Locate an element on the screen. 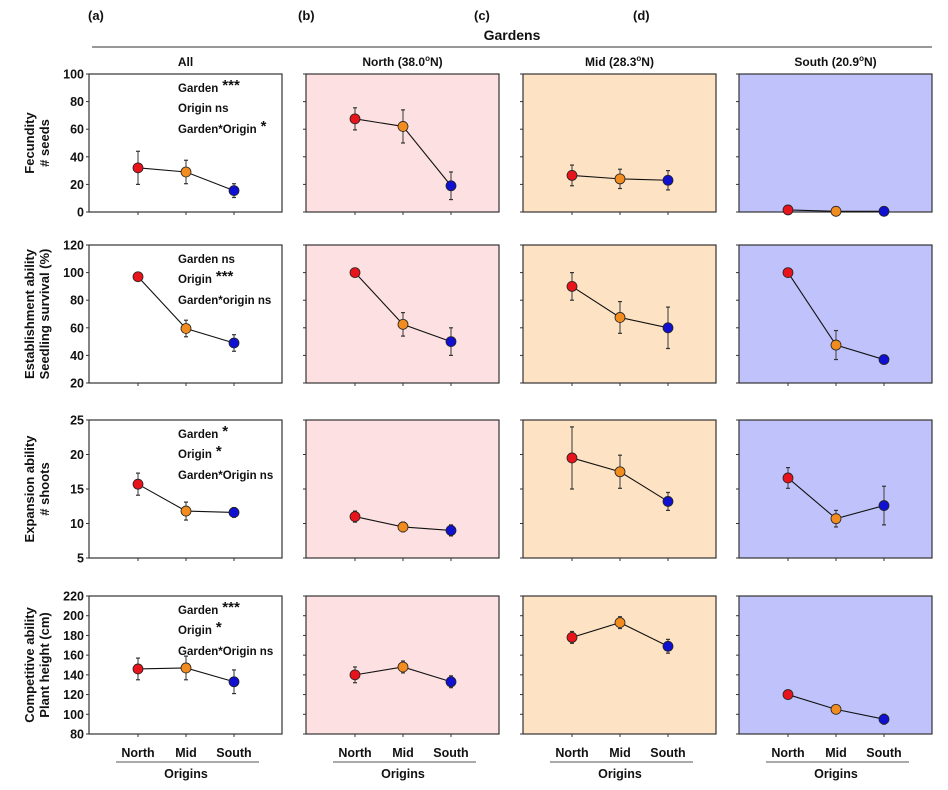 The image size is (948, 790). y-tick-label: 160 is located at coordinates (73, 656).